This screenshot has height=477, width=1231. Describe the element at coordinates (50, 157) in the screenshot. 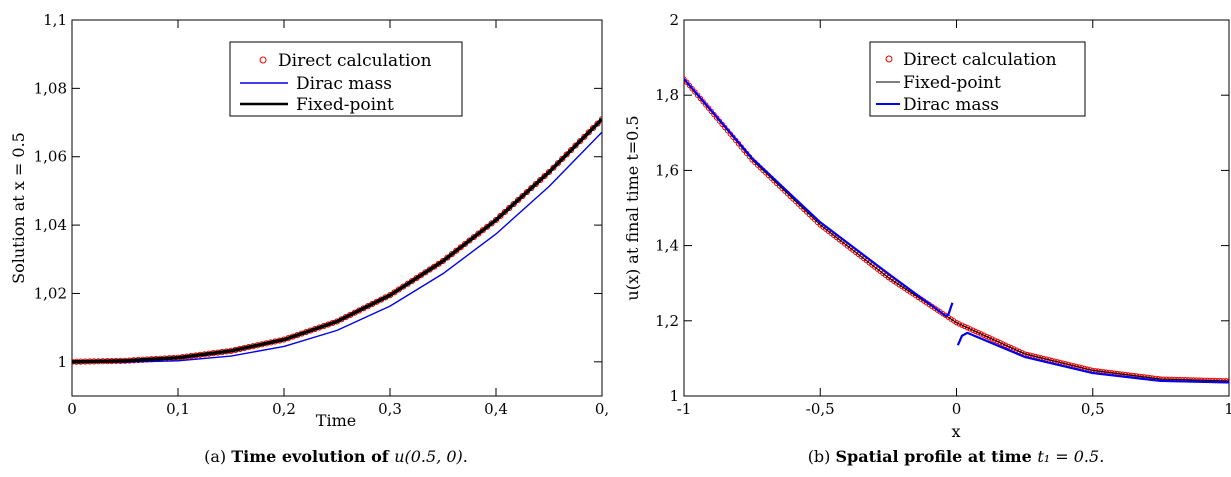

I see `y-tick-label-a: 1,06` at that location.